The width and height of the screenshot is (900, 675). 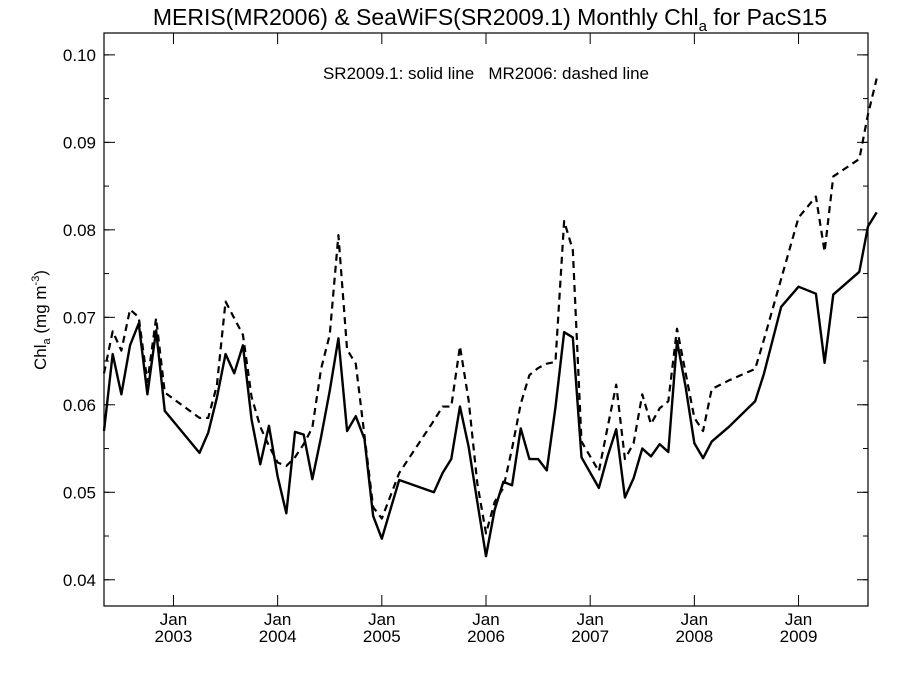 What do you see at coordinates (40, 273) in the screenshot?
I see `y-axis-label-unit-end: )` at bounding box center [40, 273].